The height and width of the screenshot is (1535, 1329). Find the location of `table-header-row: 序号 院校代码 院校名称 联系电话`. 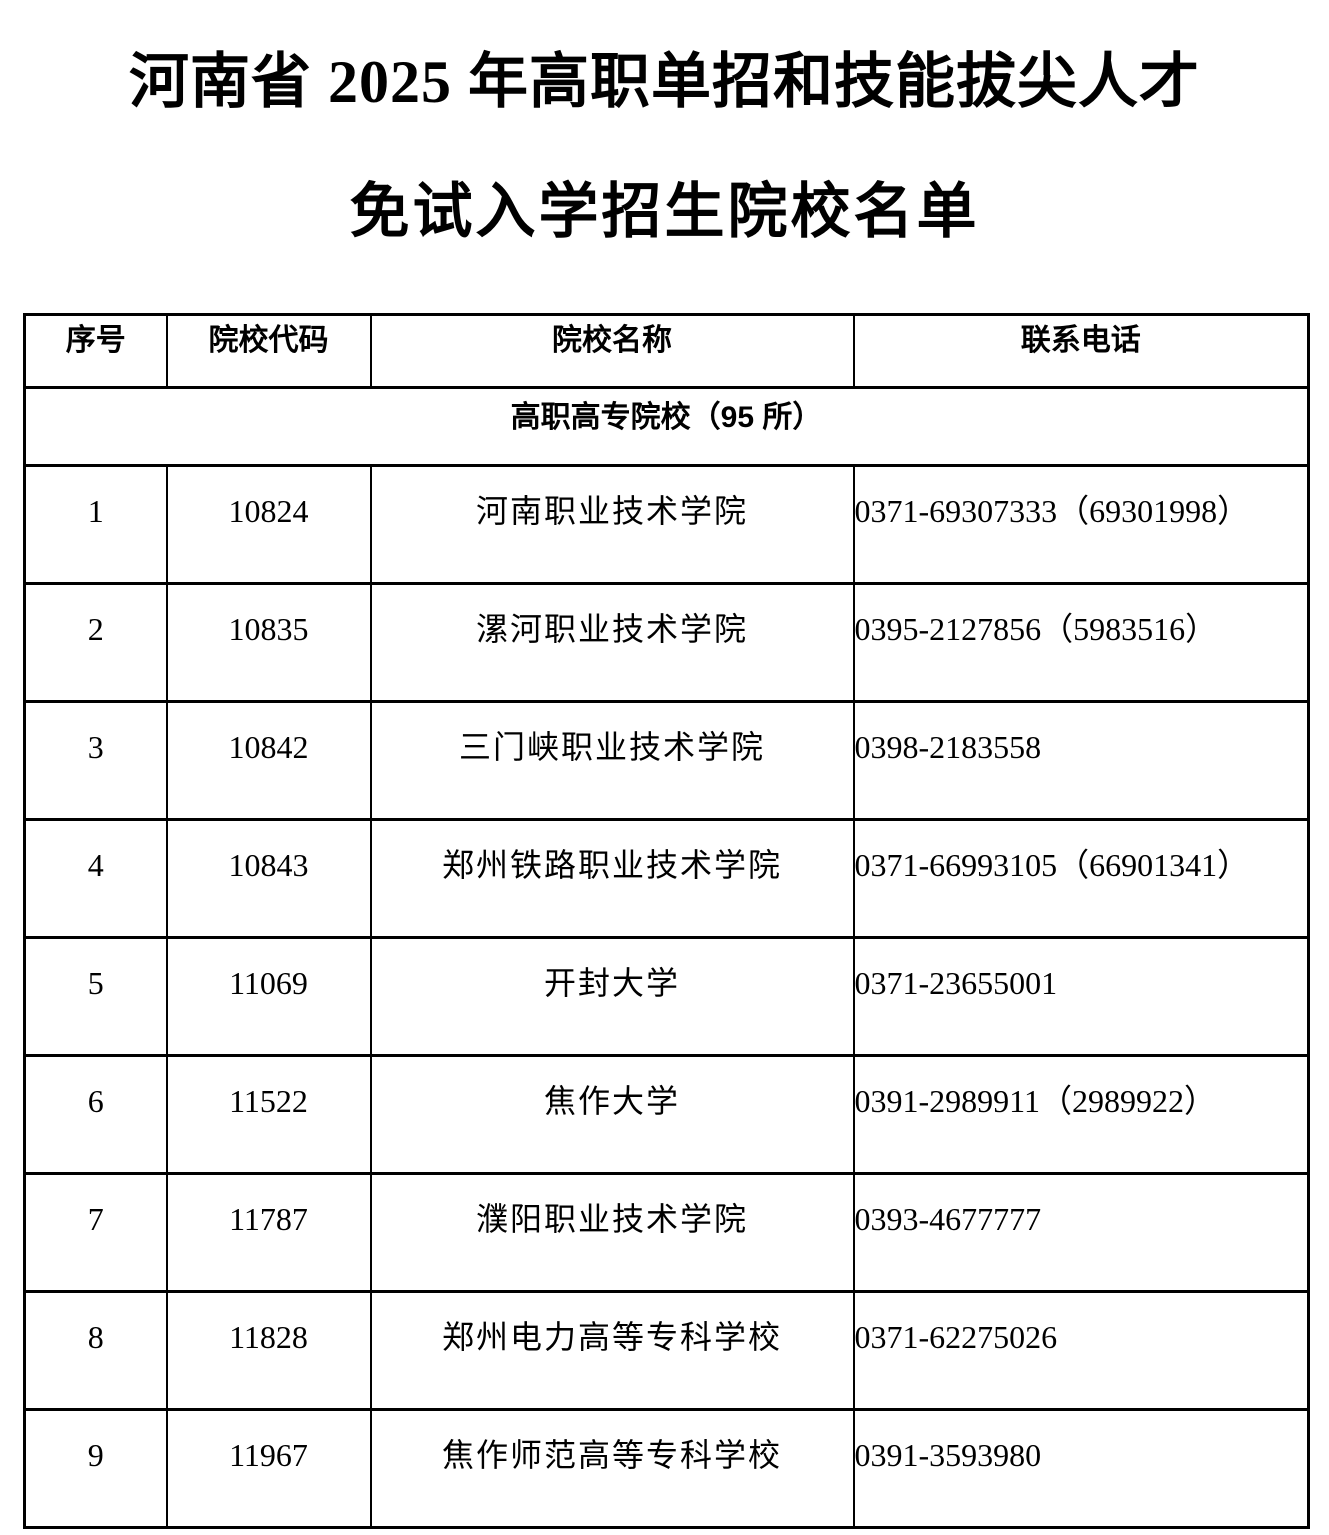

table-header-row: 序号 院校代码 院校名称 联系电话 is located at coordinates (666, 351).